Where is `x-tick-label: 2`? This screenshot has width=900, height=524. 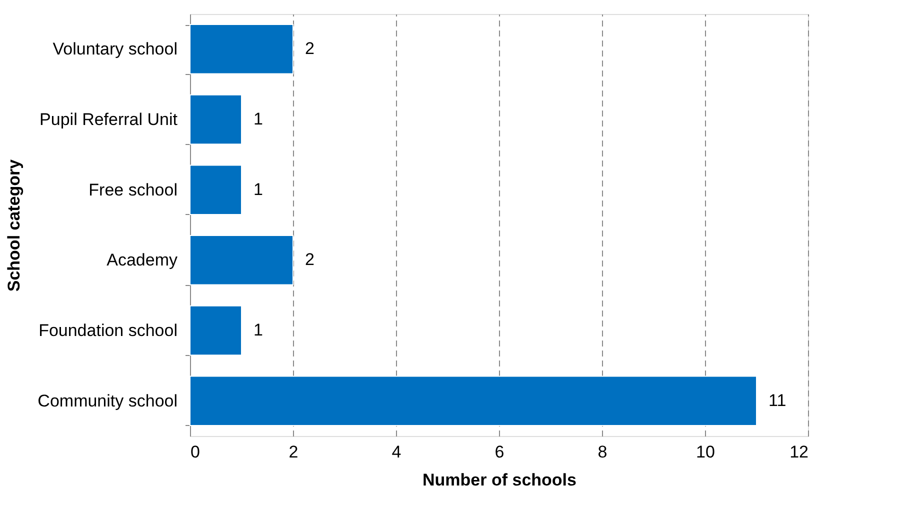 x-tick-label: 2 is located at coordinates (293, 452).